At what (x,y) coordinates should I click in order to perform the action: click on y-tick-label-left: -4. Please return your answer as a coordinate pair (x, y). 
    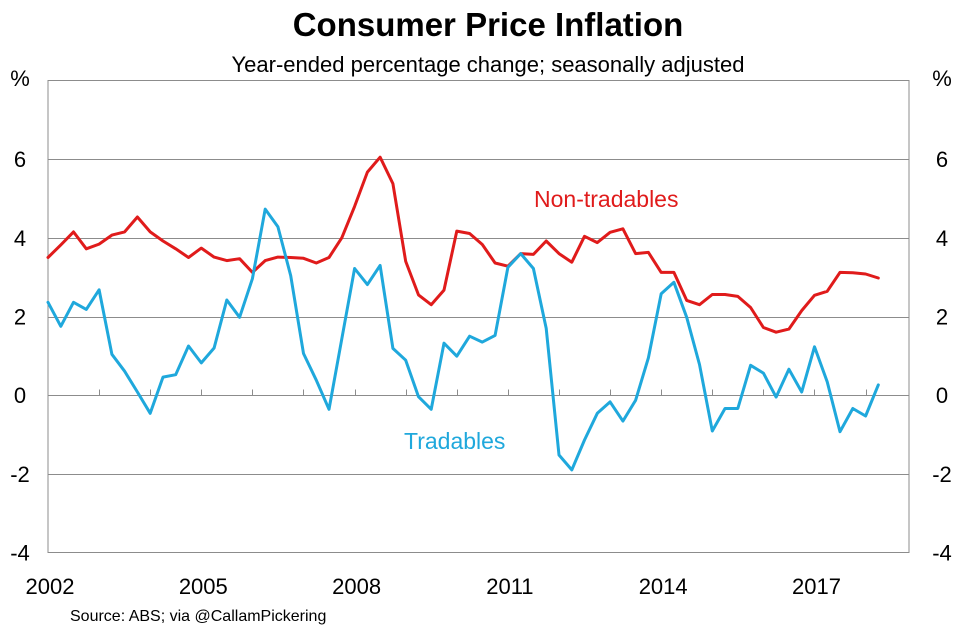
    Looking at the image, I should click on (20, 553).